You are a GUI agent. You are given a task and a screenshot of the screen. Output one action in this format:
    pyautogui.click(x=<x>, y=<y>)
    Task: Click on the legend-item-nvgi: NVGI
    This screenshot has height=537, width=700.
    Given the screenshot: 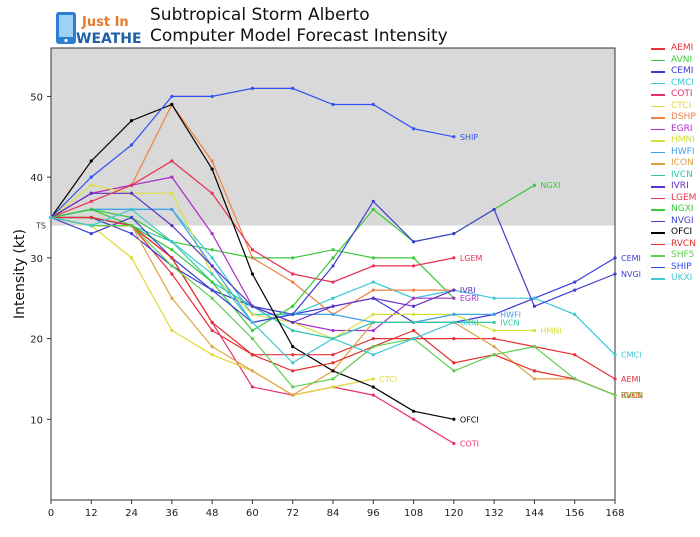 What is the action you would take?
    pyautogui.click(x=673, y=222)
    